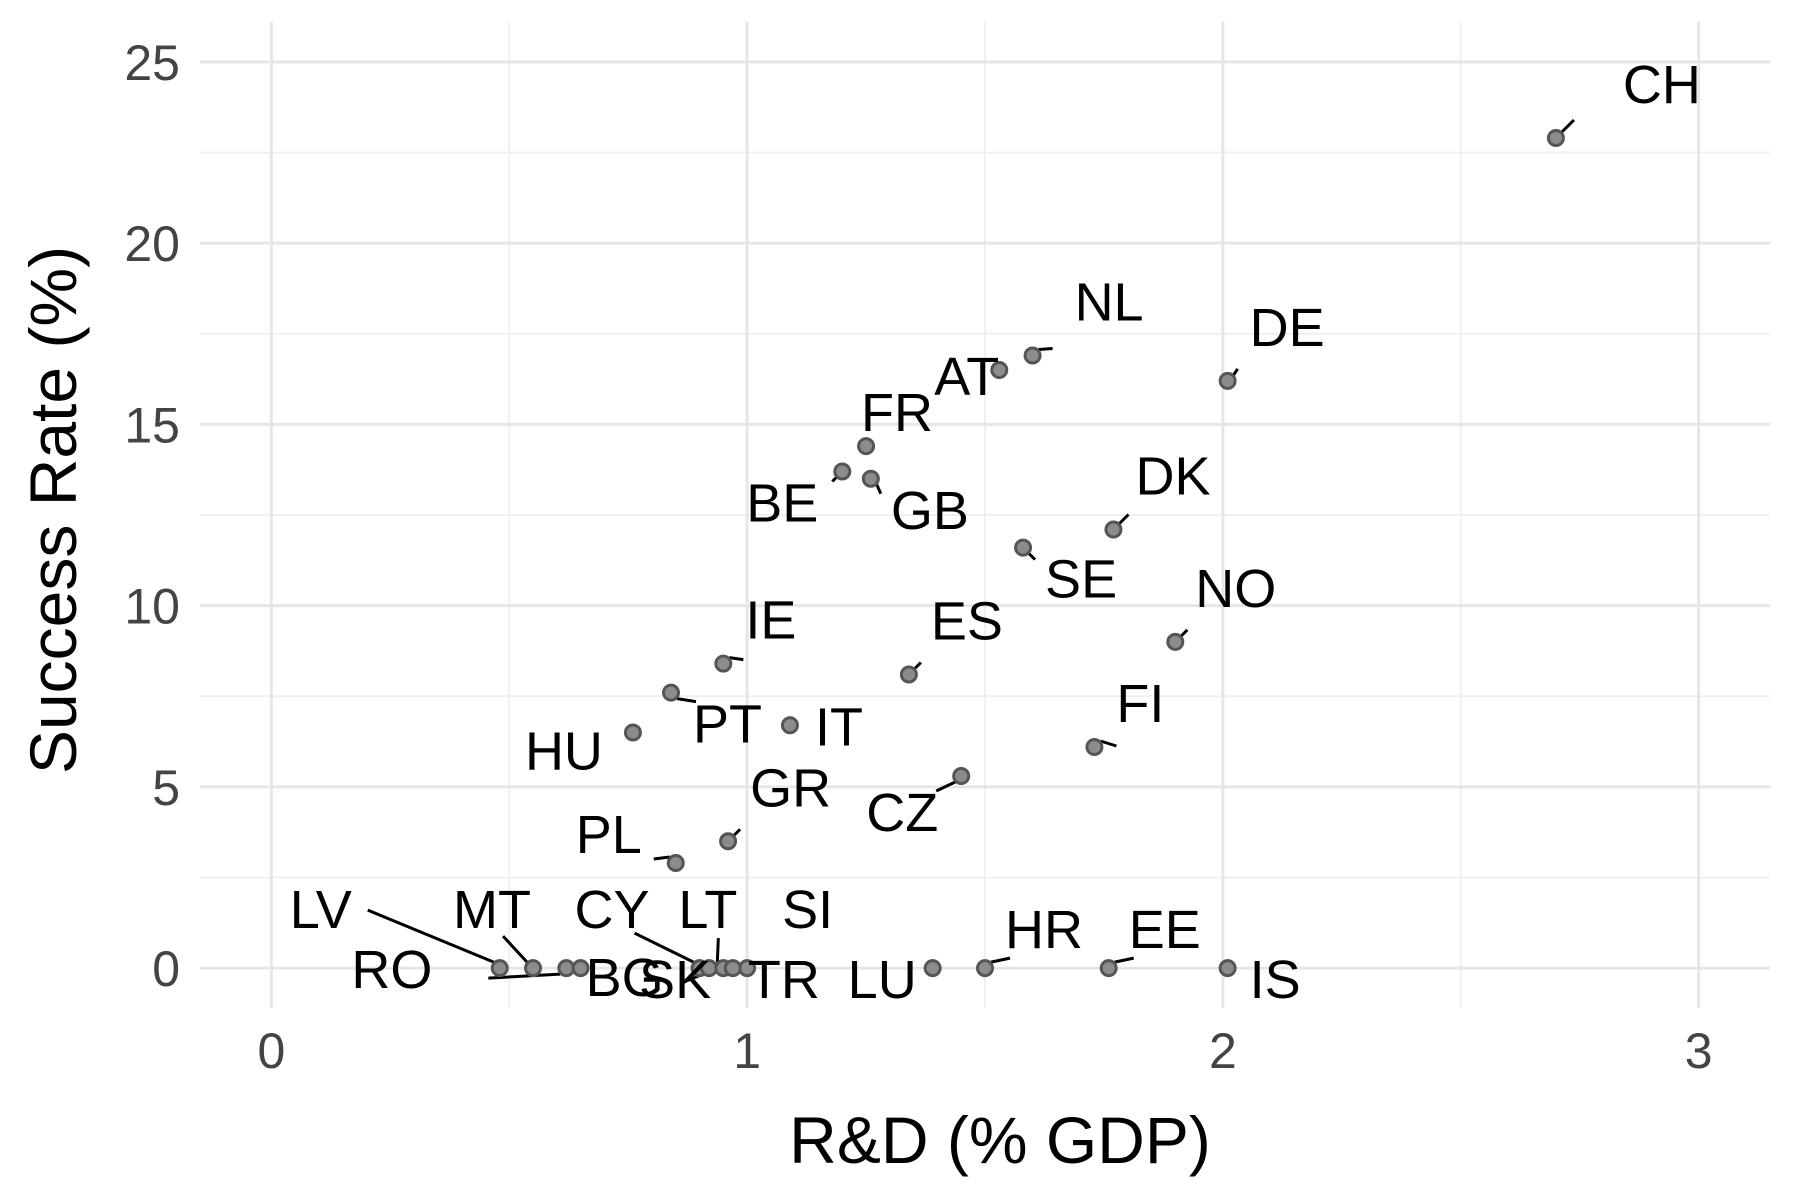 The image size is (1800, 1200). I want to click on point-label-cz: CZ, so click(902, 813).